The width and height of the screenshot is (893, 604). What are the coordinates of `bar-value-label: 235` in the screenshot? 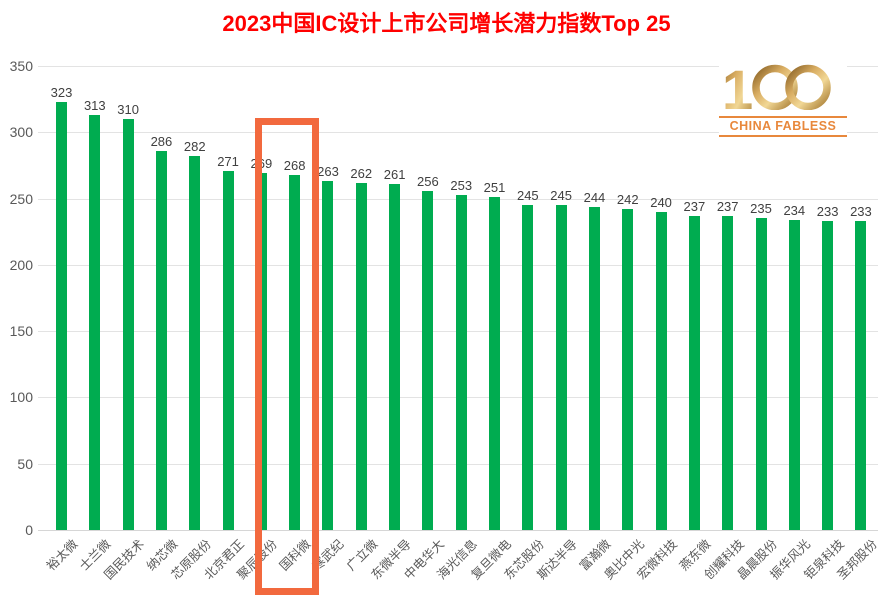 It's located at (761, 209).